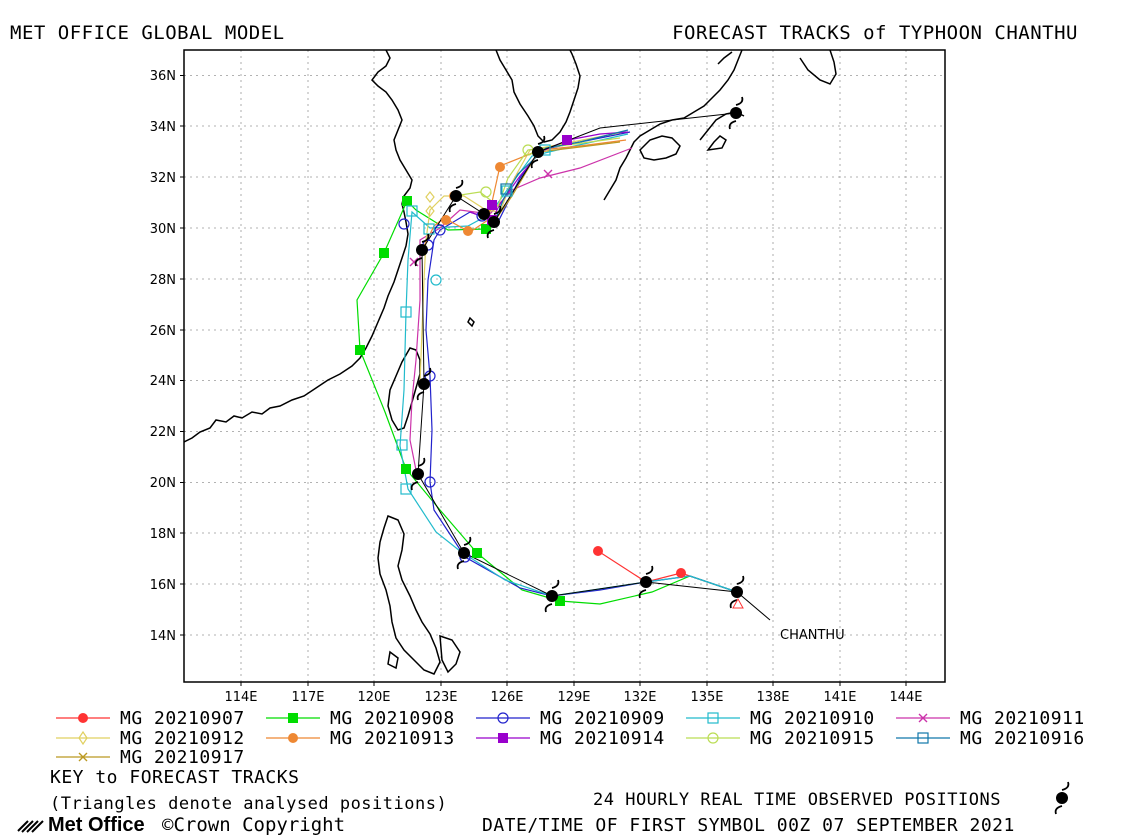 The image size is (1130, 840). Describe the element at coordinates (373, 697) in the screenshot. I see `lon-label: 120E` at that location.